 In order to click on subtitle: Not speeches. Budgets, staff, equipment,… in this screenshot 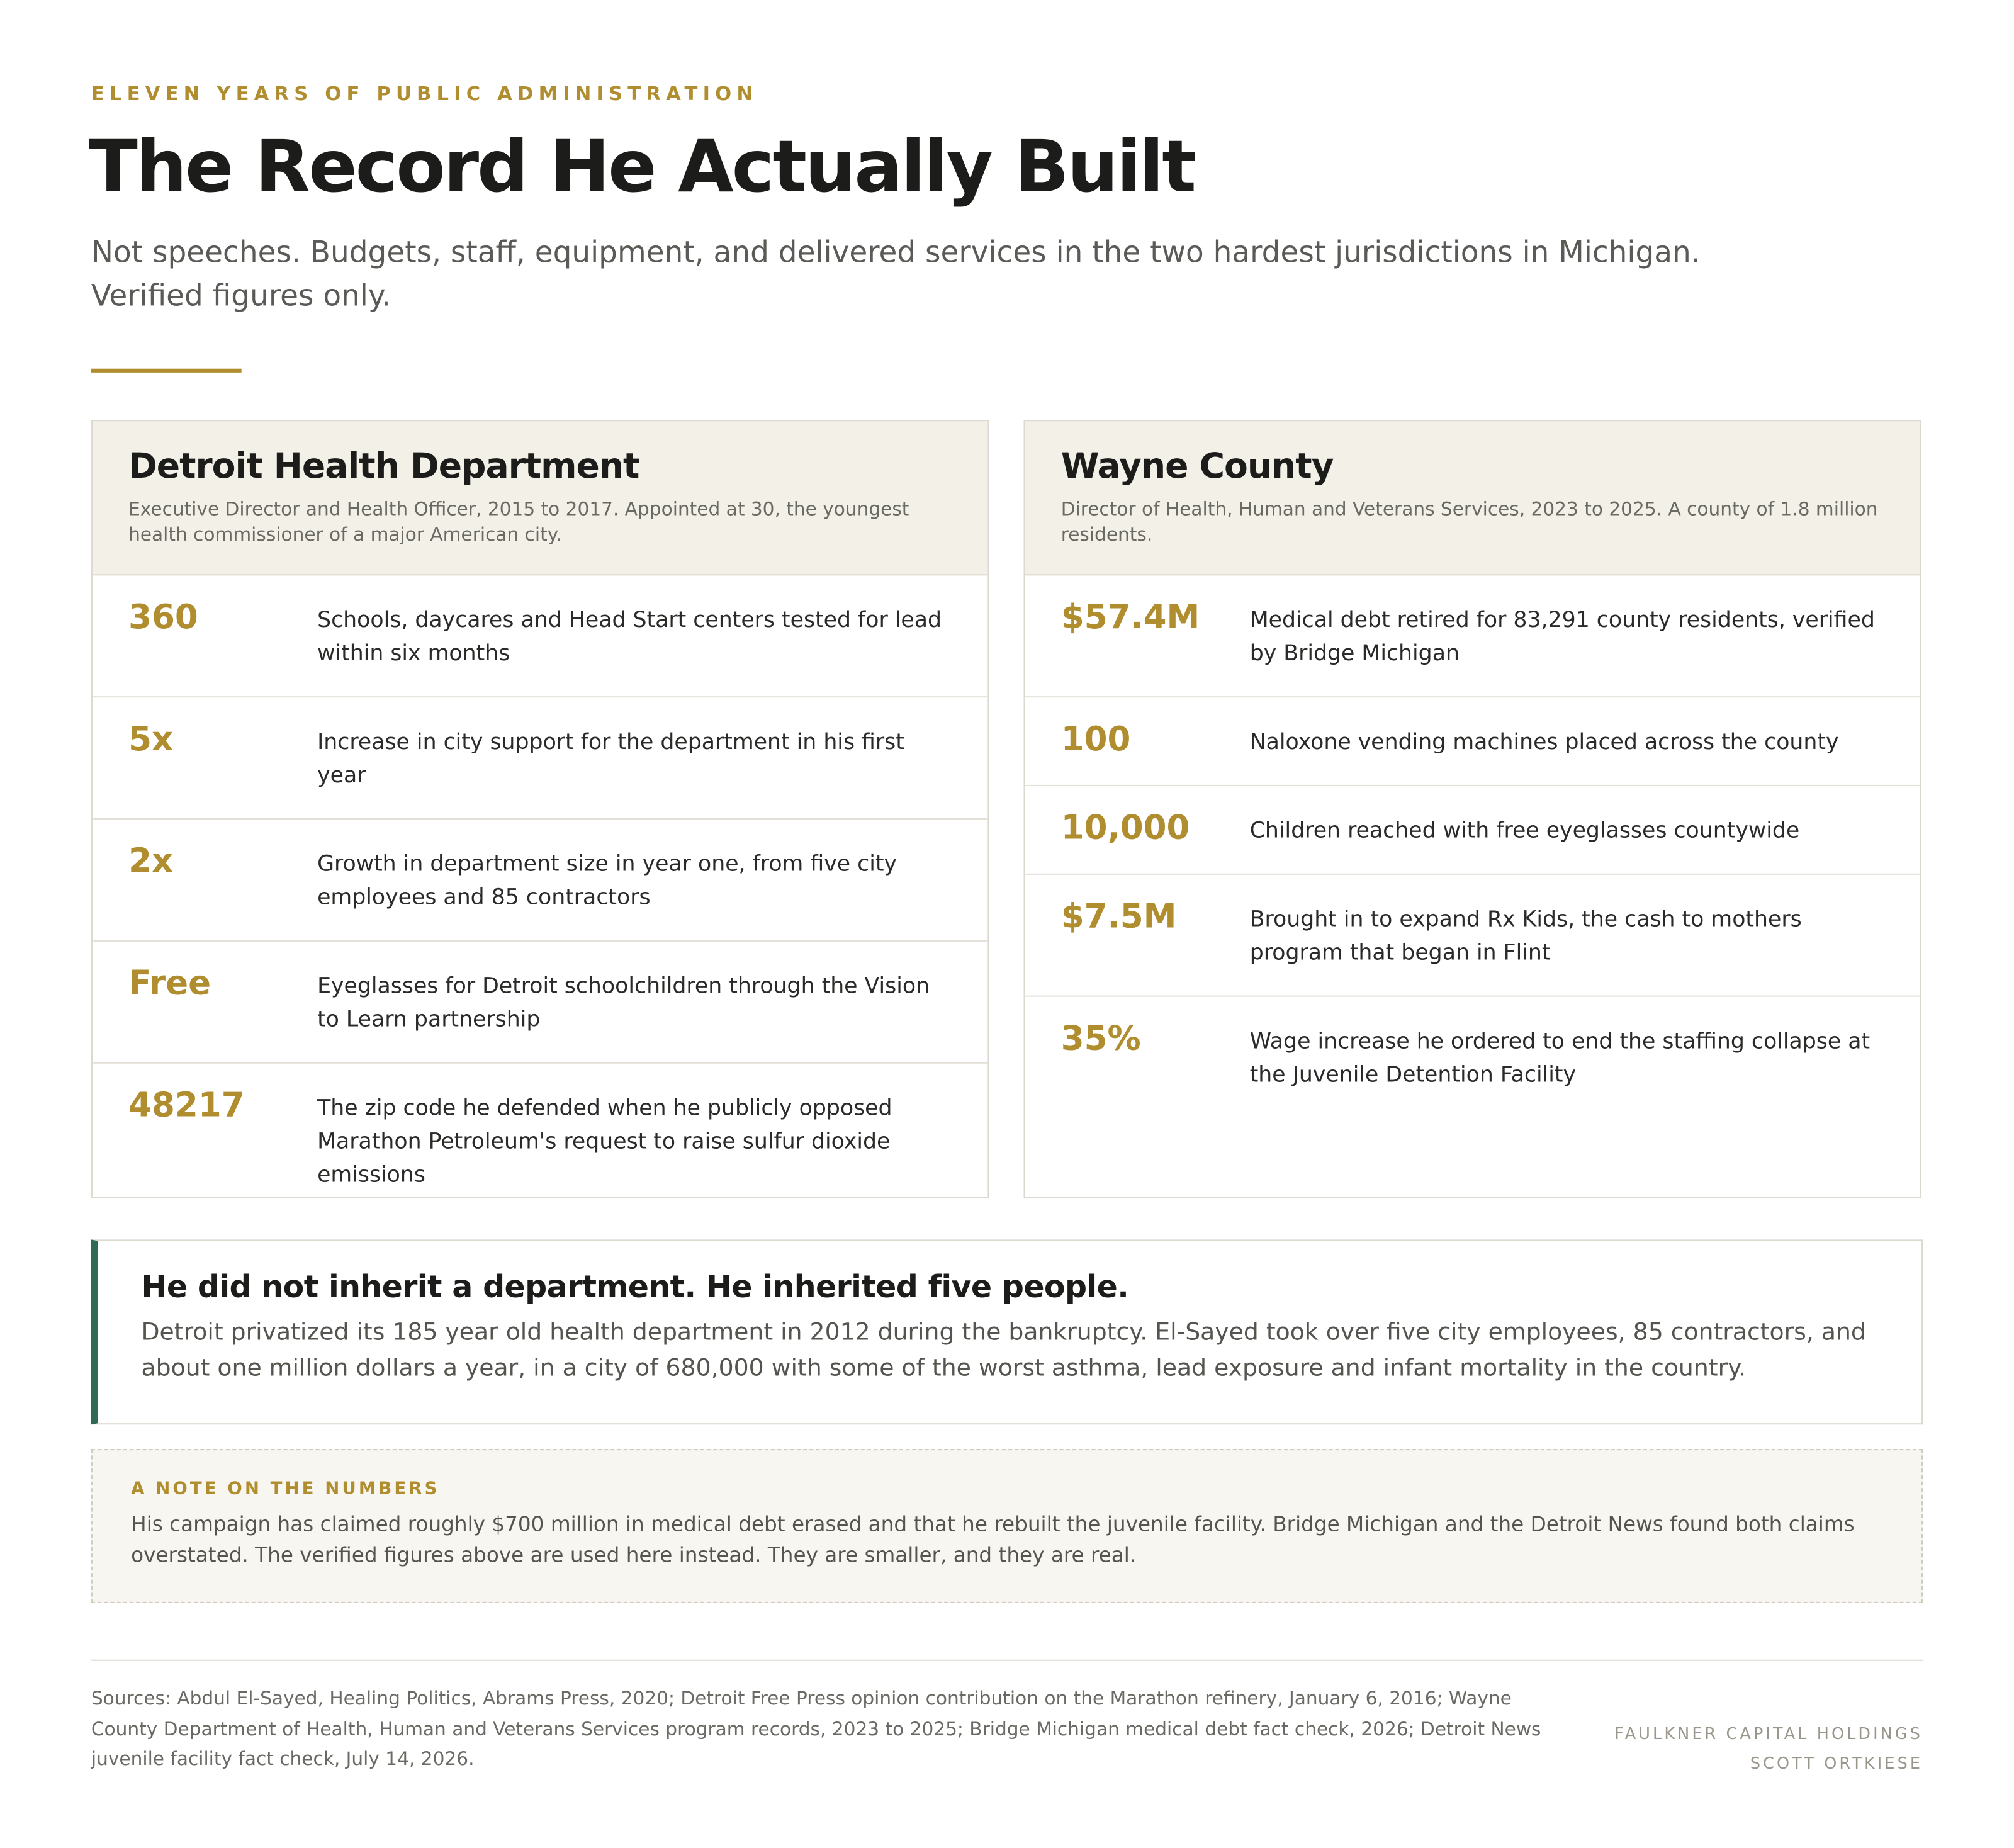, I will do `click(896, 274)`.